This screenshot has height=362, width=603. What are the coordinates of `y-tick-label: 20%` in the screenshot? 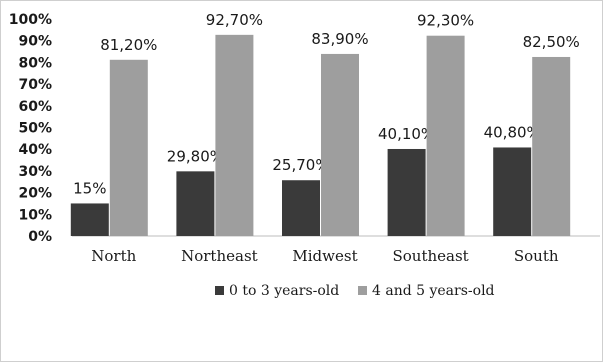 It's located at (35, 194).